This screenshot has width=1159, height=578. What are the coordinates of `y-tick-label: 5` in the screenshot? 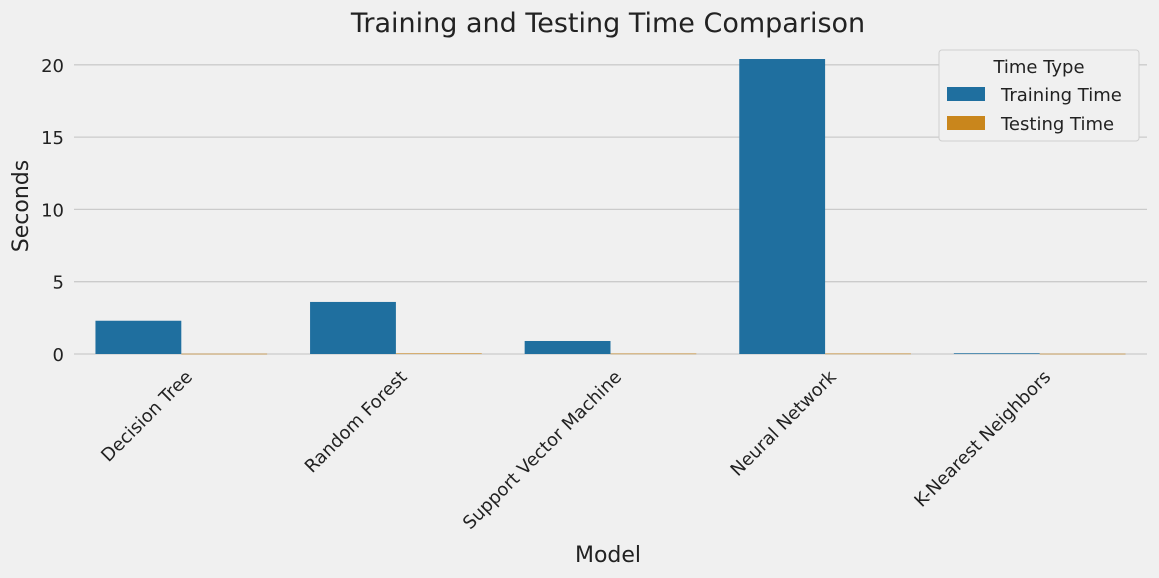 It's located at (58, 283).